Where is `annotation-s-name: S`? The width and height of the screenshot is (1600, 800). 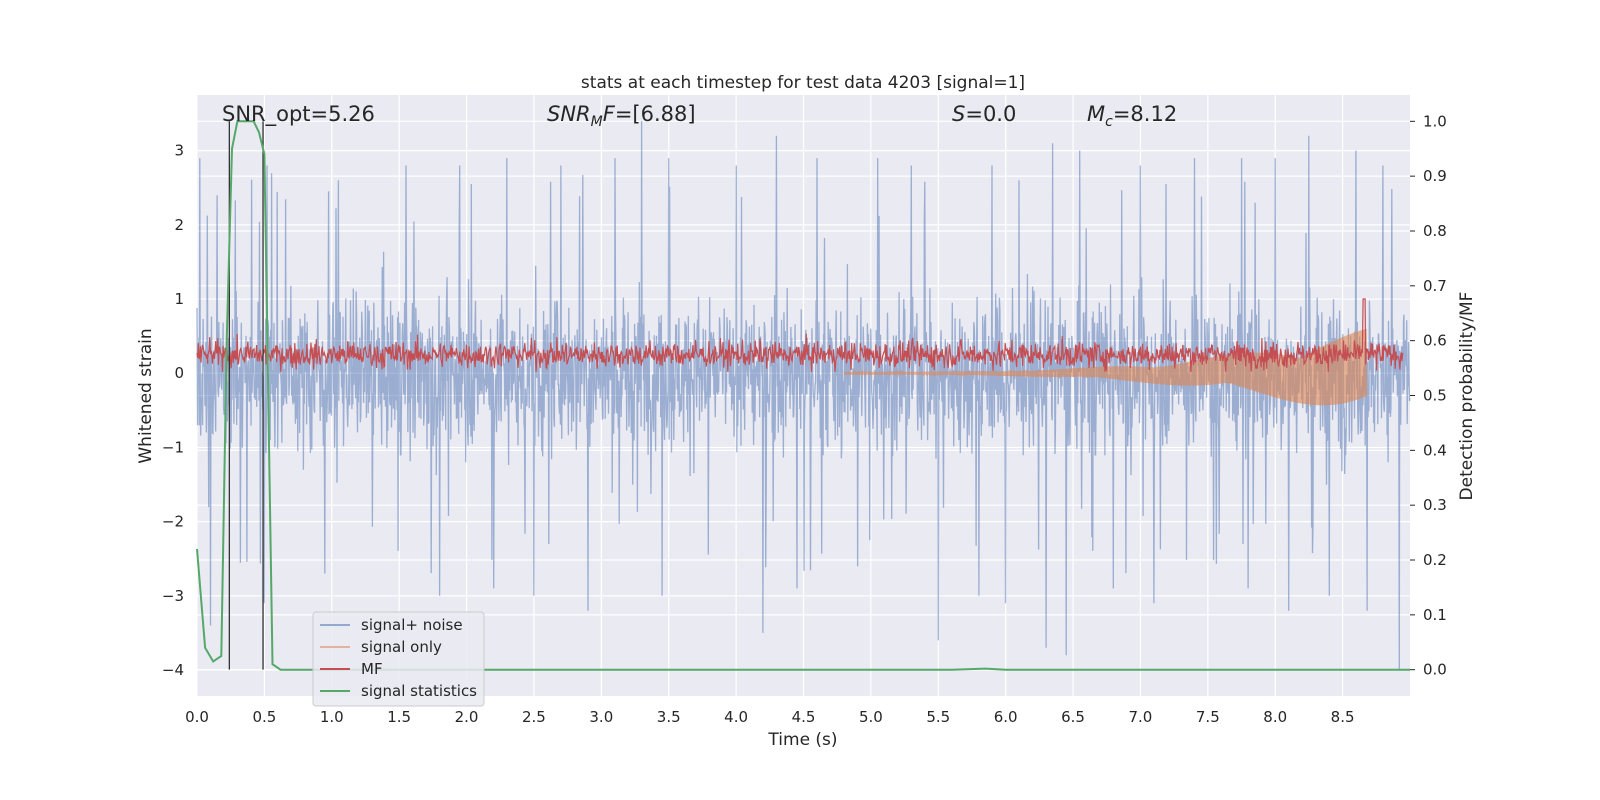 annotation-s-name: S is located at coordinates (958, 114).